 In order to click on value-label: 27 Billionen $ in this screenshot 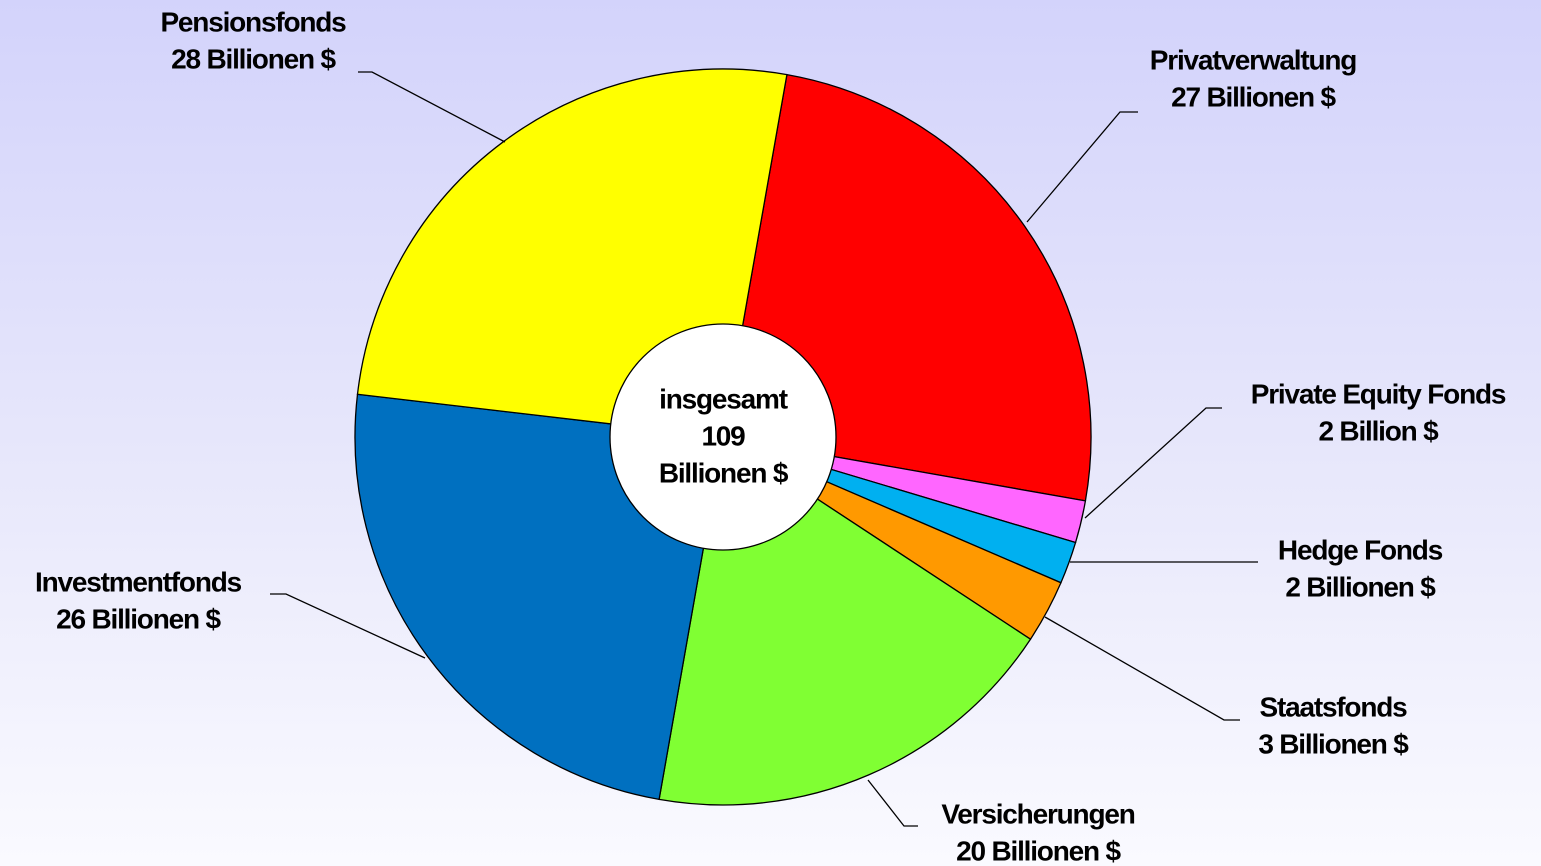, I will do `click(1253, 96)`.